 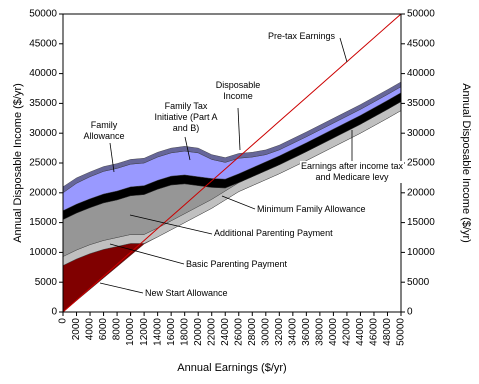 I want to click on annotation: Disposable Income, so click(x=238, y=91).